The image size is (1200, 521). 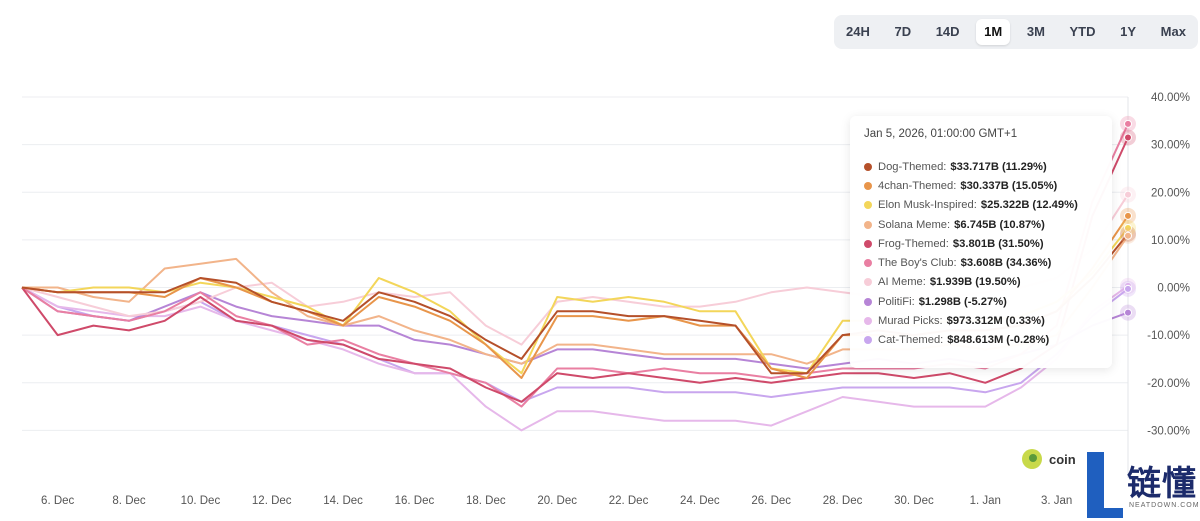 I want to click on tooltip-series-value: $25.322B, so click(x=1005, y=205).